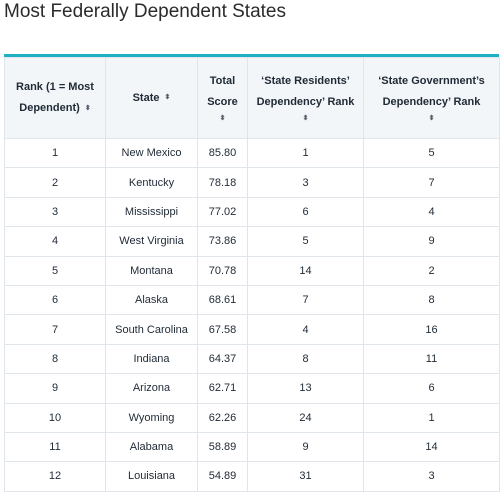  What do you see at coordinates (55, 359) in the screenshot?
I see `rank-cell: 8` at bounding box center [55, 359].